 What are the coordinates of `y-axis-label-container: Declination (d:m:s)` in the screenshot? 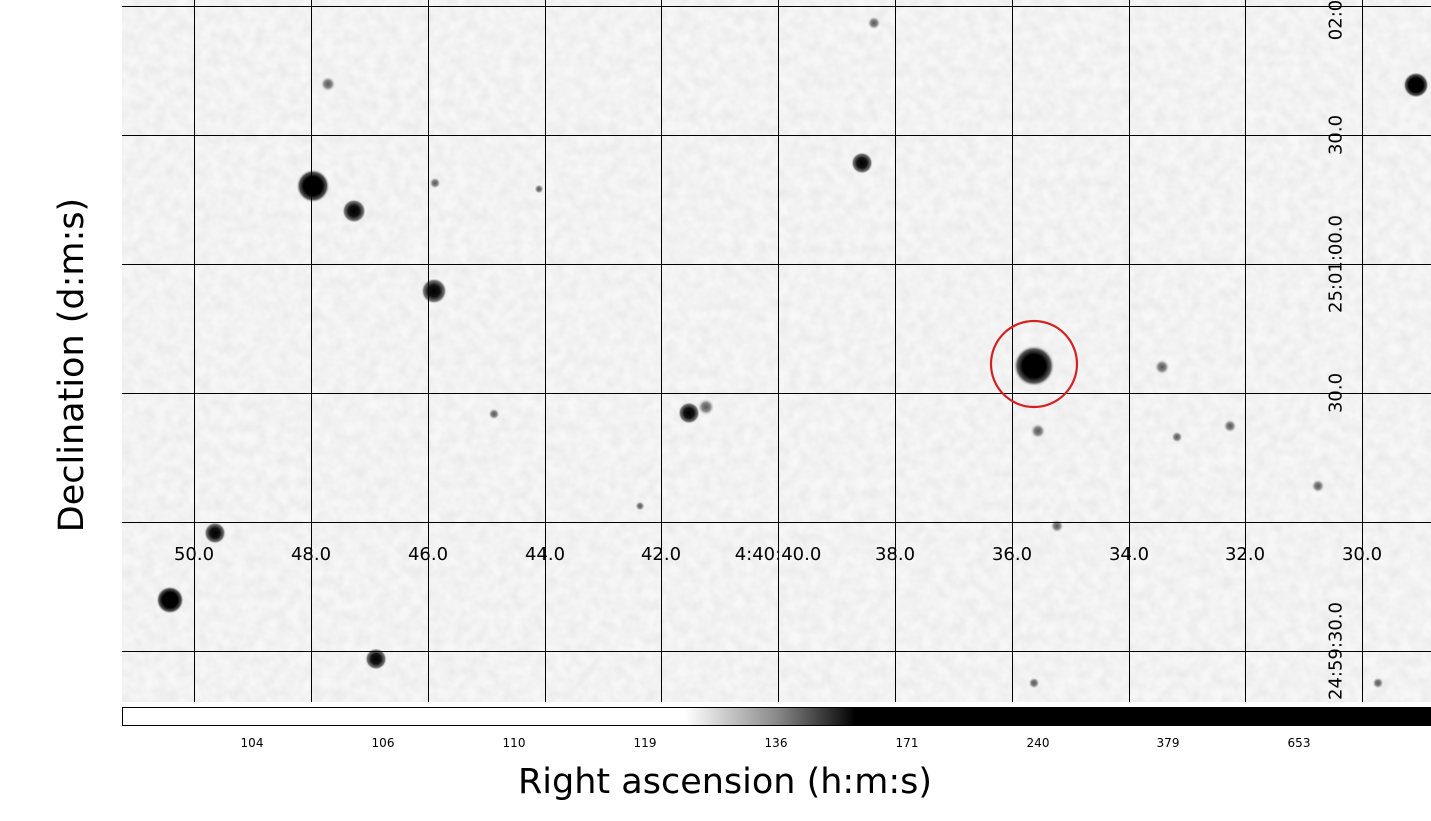 It's located at (72, 365).